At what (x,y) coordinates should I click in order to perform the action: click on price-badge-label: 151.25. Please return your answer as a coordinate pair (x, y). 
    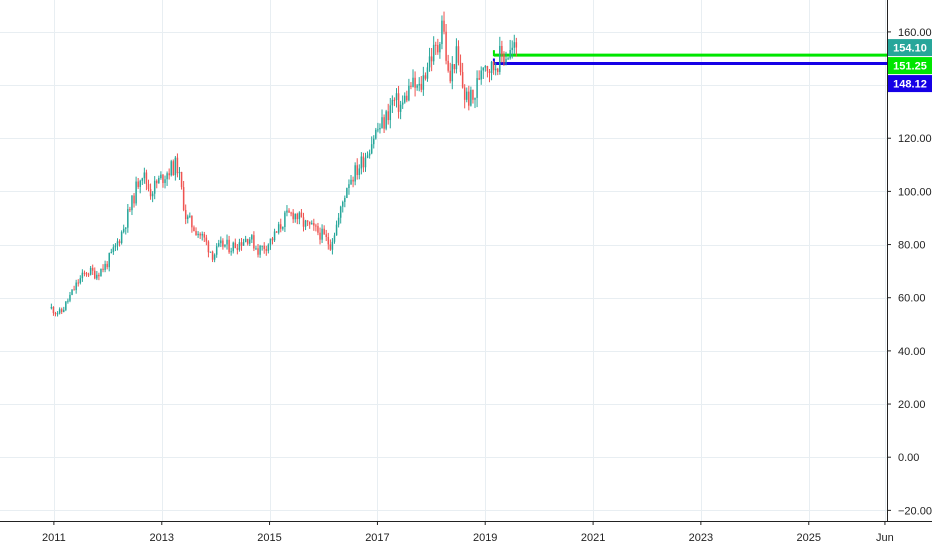
    Looking at the image, I should click on (910, 67).